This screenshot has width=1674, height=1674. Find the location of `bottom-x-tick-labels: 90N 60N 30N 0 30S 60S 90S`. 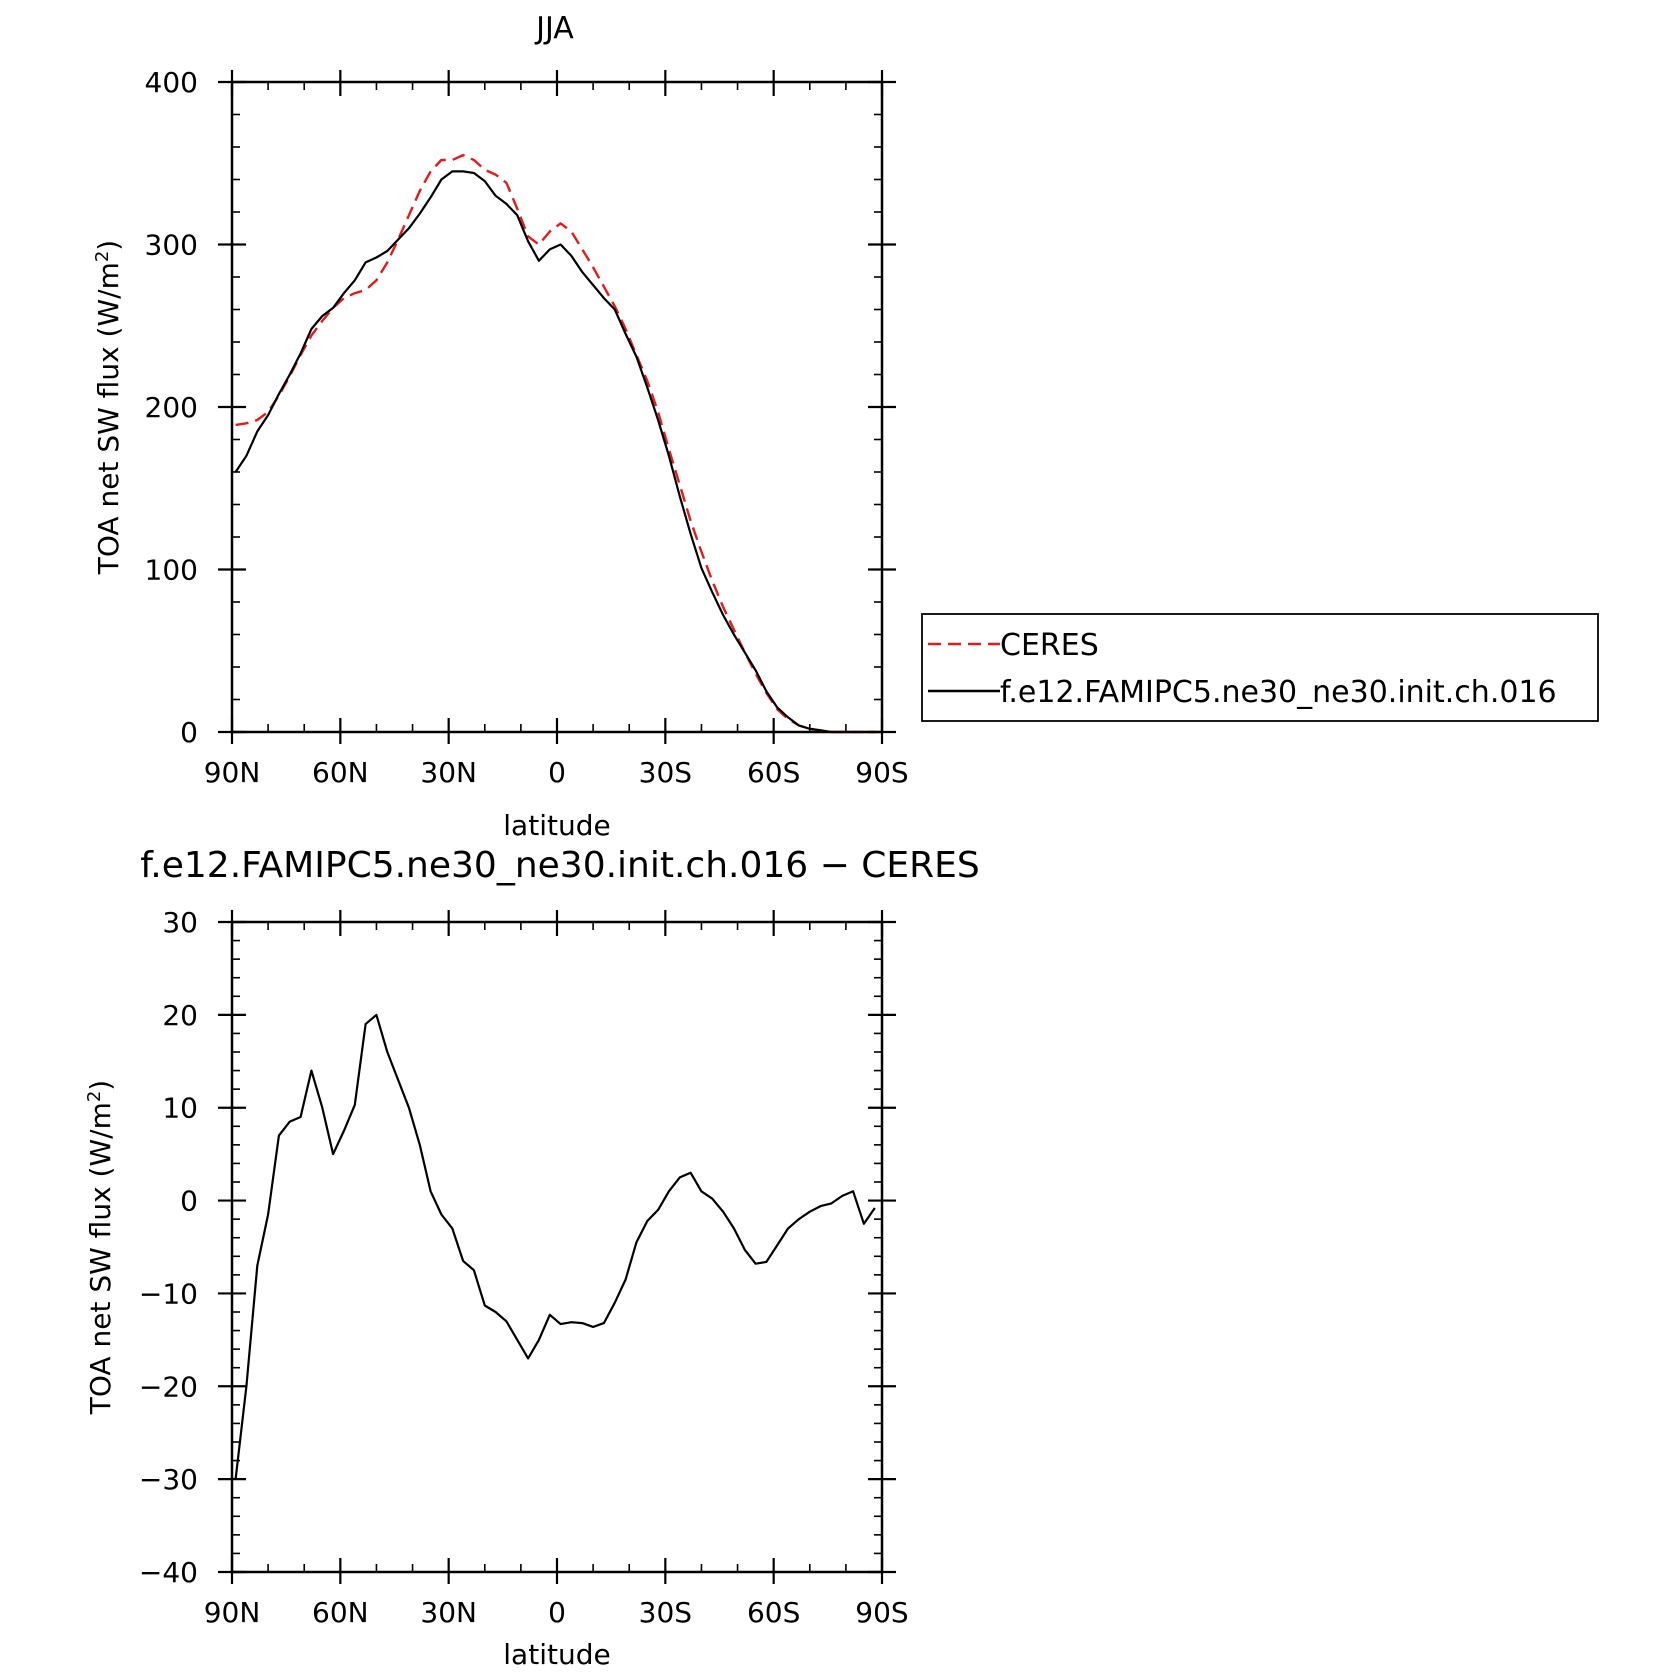

bottom-x-tick-labels: 90N 60N 30N 0 30S 60S 90S is located at coordinates (556, 1612).